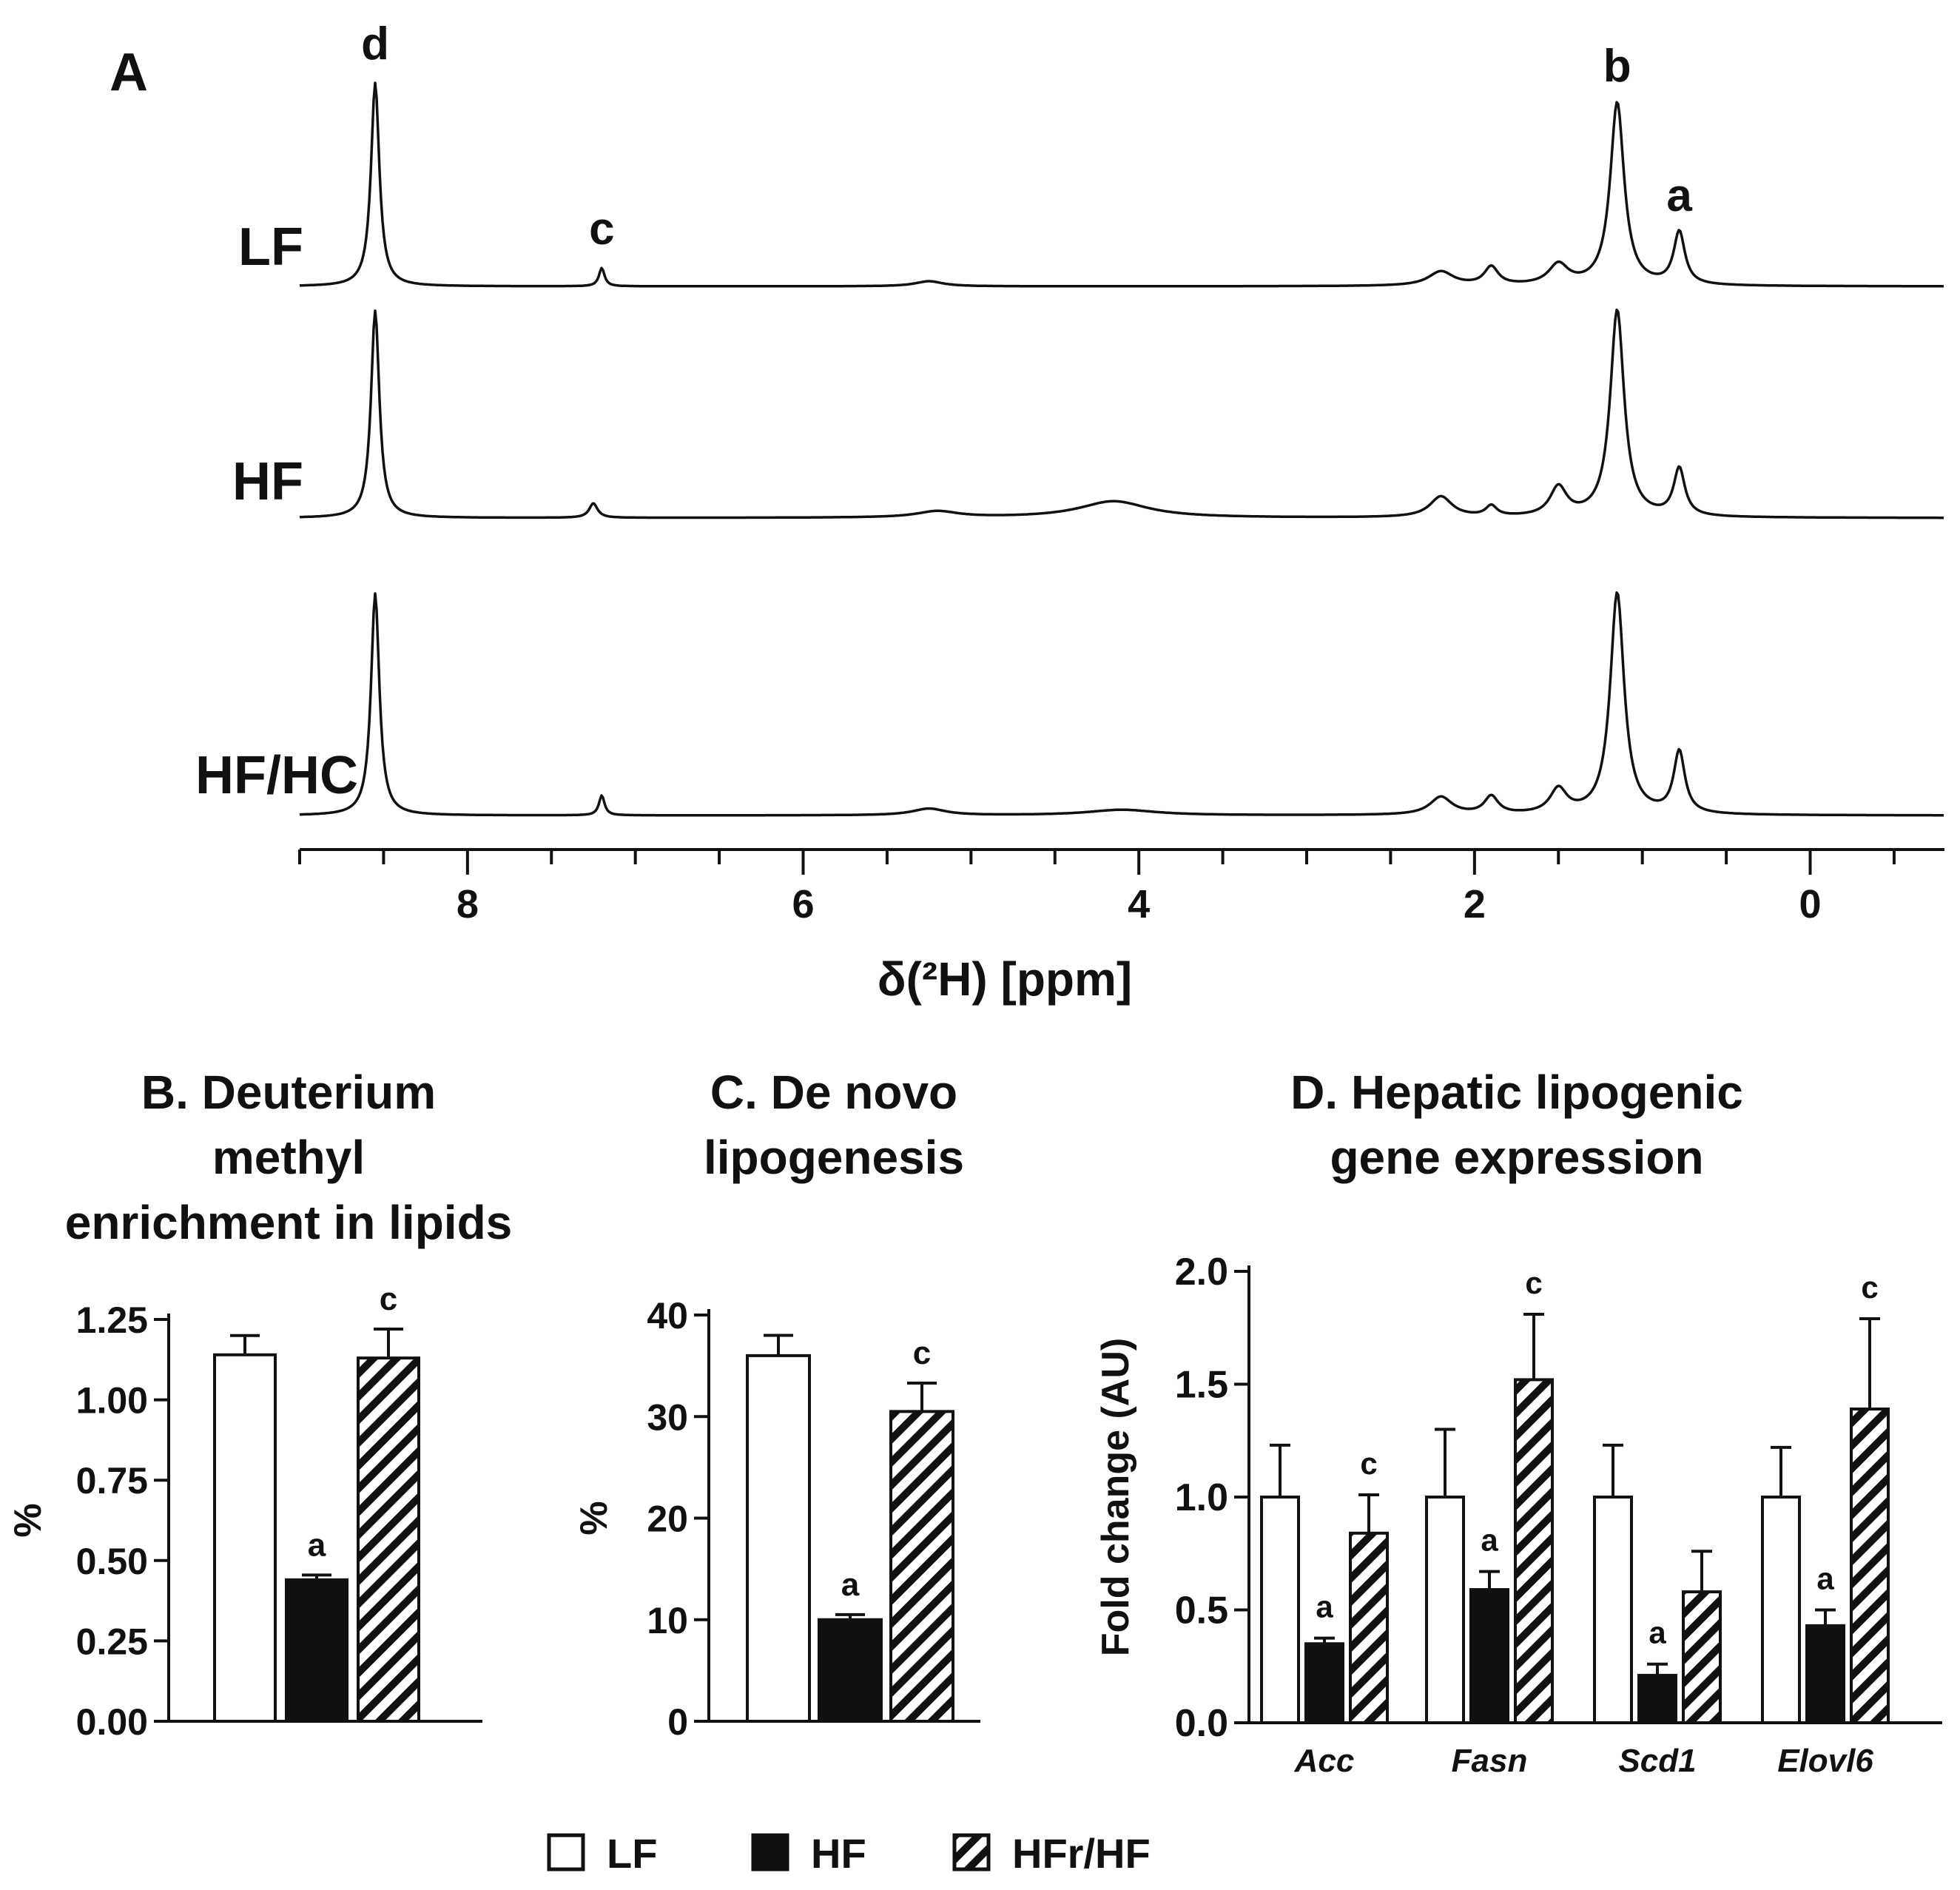 Image resolution: width=1960 pixels, height=1890 pixels. Describe the element at coordinates (1115, 1497) in the screenshot. I see `y-axis-label: Fold change (AU)` at that location.